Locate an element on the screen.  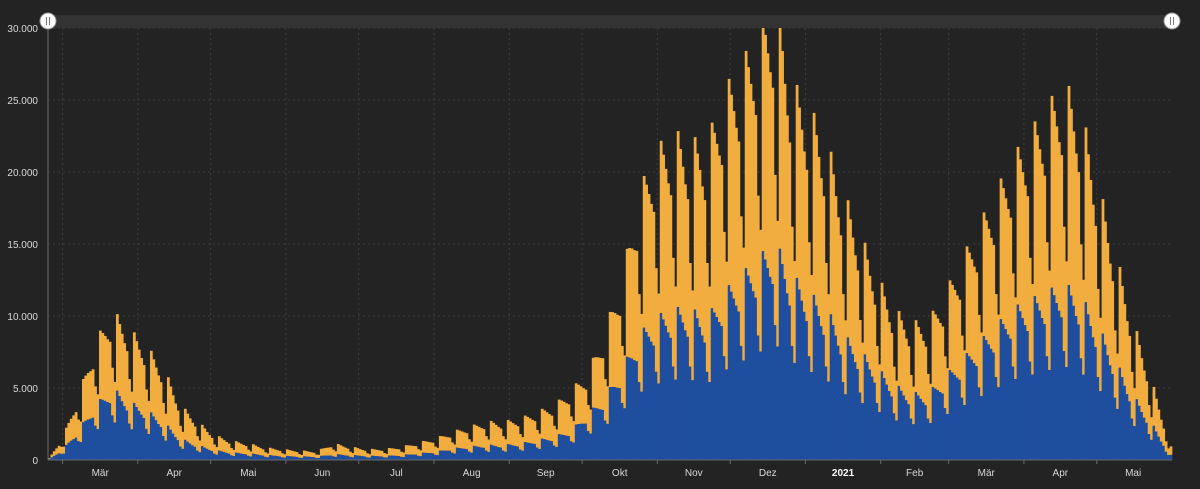
range-handle-left is located at coordinates (48, 21).